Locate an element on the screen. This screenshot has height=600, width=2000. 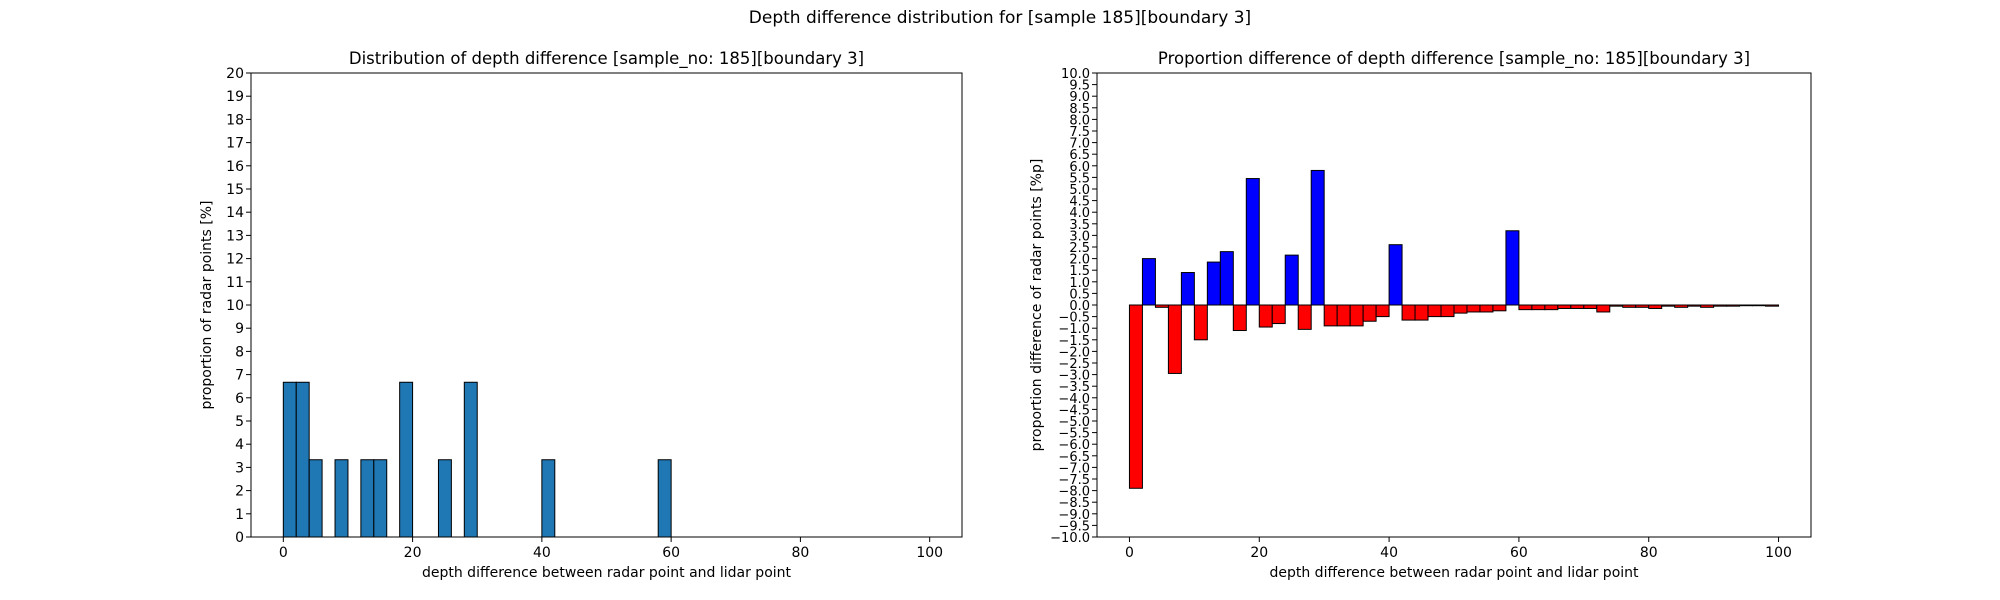
y-tick-label: 5.0 is located at coordinates (1079, 190).